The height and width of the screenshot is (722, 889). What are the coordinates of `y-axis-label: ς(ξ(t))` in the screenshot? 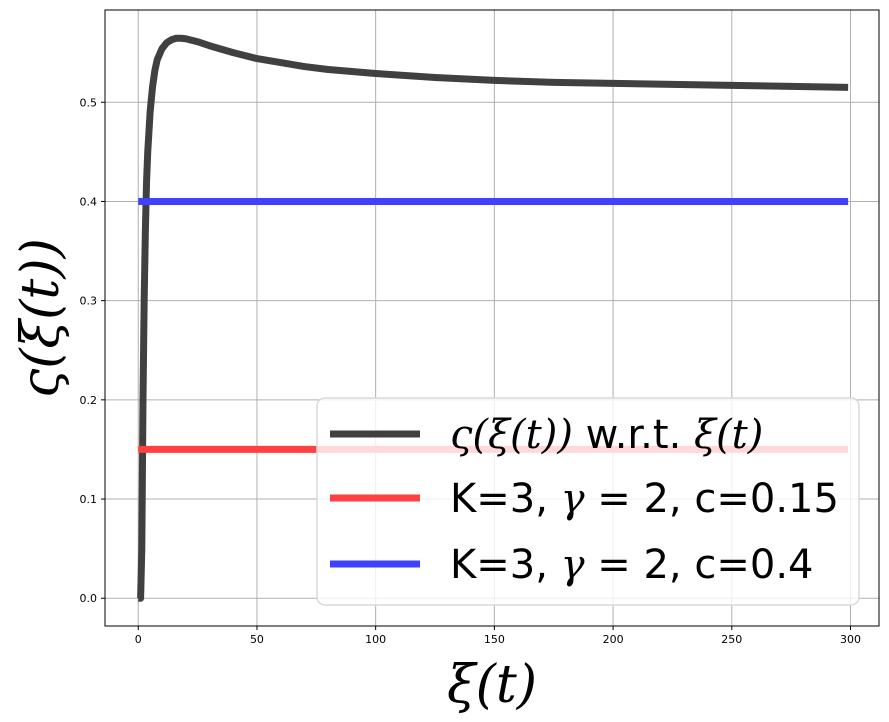 It's located at (41, 318).